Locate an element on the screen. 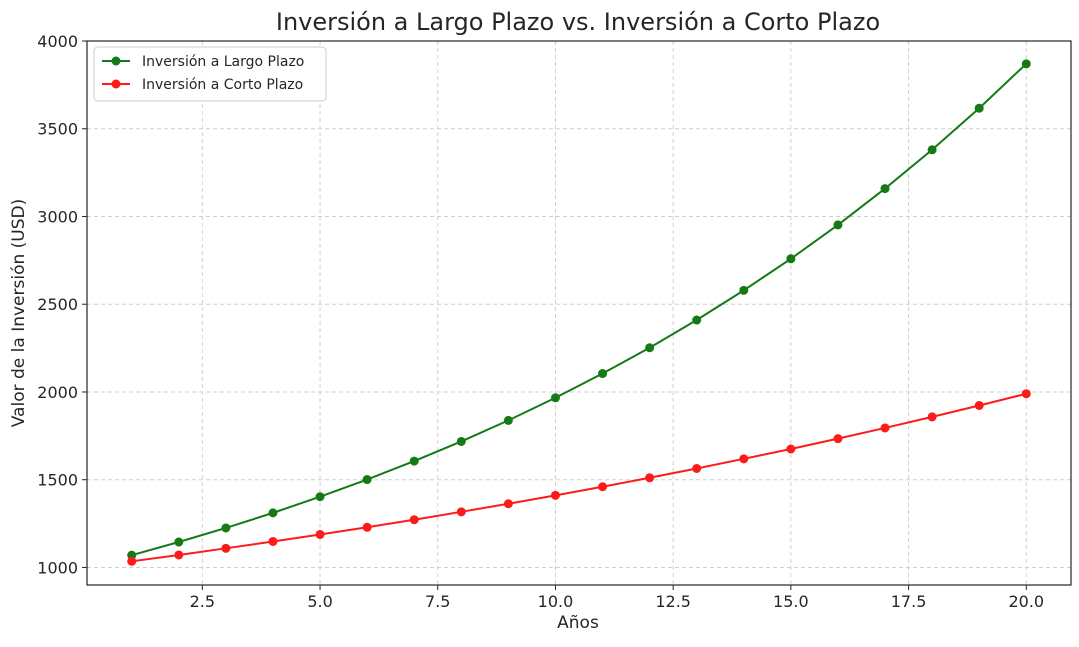  y-tick-label: 4000 is located at coordinates (57, 41).